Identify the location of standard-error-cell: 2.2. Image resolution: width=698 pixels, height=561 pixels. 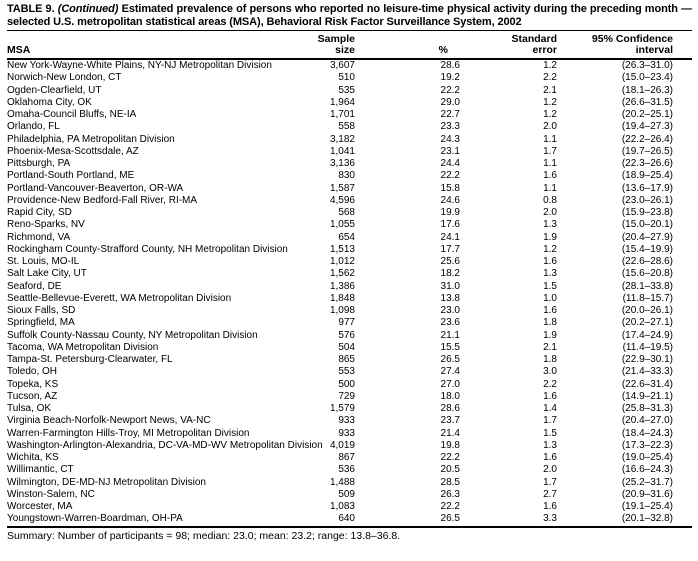
(550, 384).